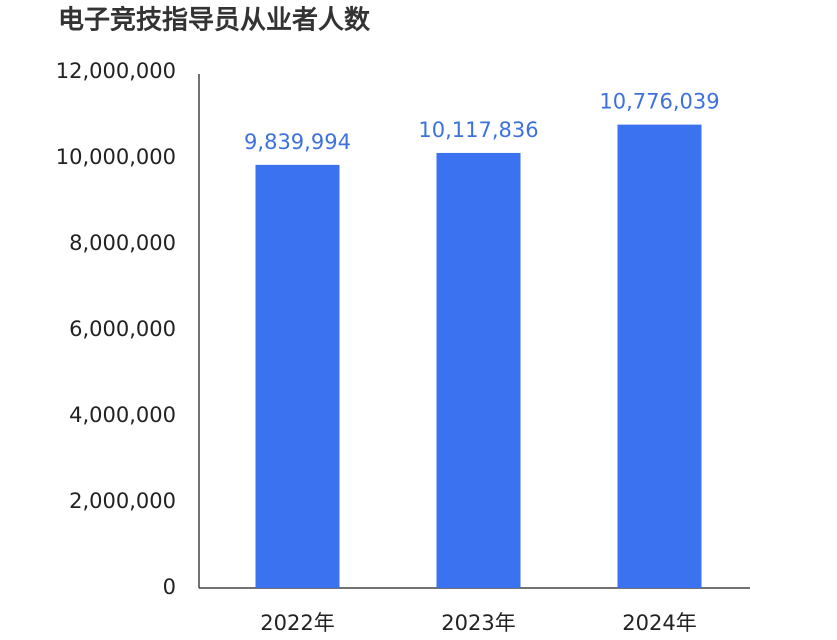 Image resolution: width=837 pixels, height=640 pixels. Describe the element at coordinates (214, 20) in the screenshot. I see `chart-title: 电子竞技指导员从业者人数` at that location.